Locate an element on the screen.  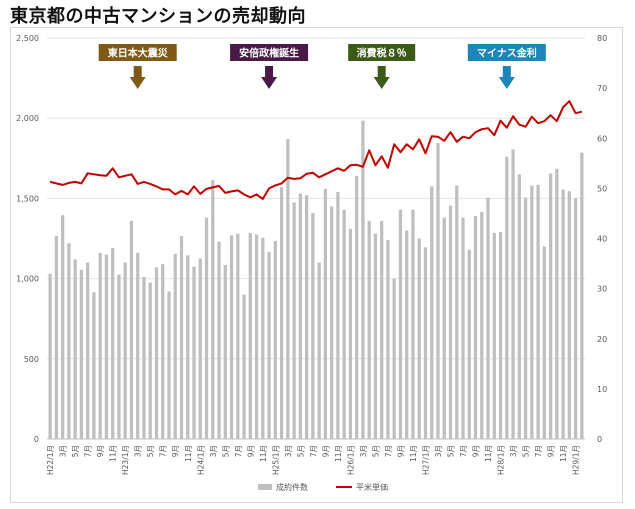
left-tick-label: 2,500 is located at coordinates (27, 38).